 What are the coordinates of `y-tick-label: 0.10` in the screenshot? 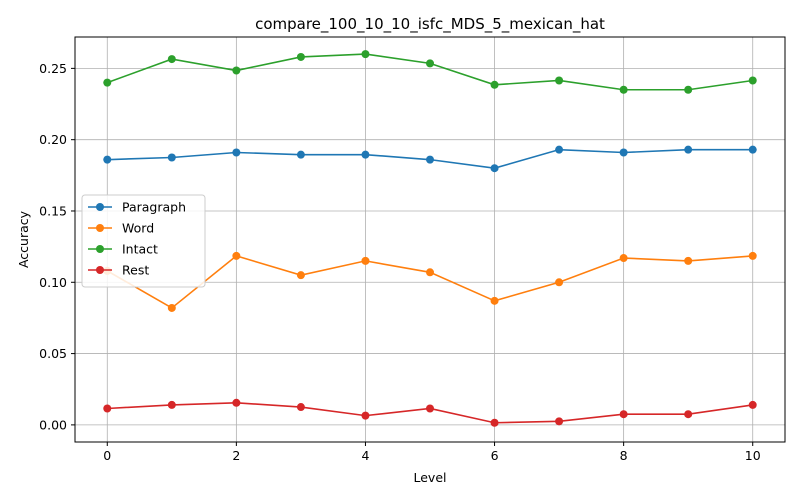 It's located at (53, 282).